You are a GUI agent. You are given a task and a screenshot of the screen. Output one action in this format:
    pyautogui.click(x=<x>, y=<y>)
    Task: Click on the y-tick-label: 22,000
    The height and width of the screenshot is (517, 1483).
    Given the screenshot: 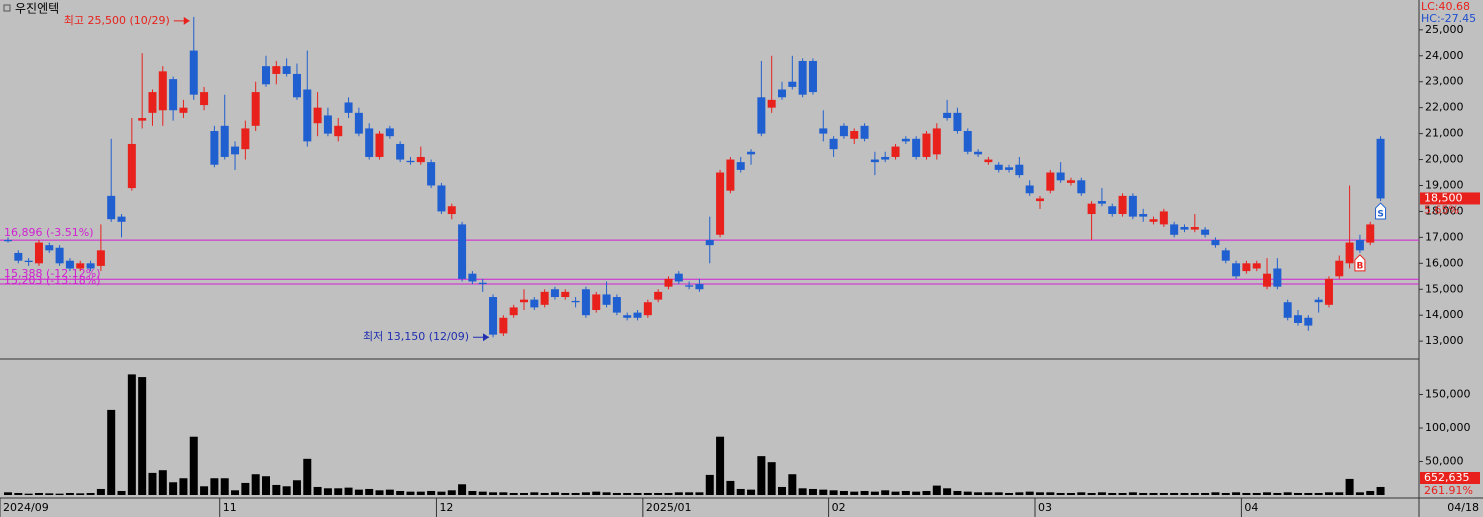 What is the action you would take?
    pyautogui.click(x=1444, y=107)
    